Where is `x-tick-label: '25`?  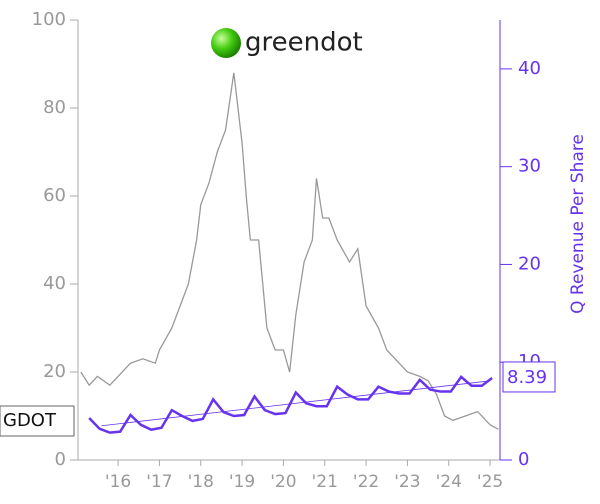 x-tick-label: '25 is located at coordinates (490, 482).